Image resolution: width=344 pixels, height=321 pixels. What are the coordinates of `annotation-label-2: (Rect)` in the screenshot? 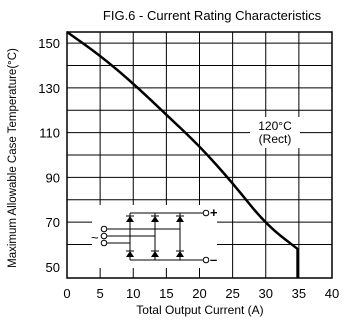 It's located at (275, 139).